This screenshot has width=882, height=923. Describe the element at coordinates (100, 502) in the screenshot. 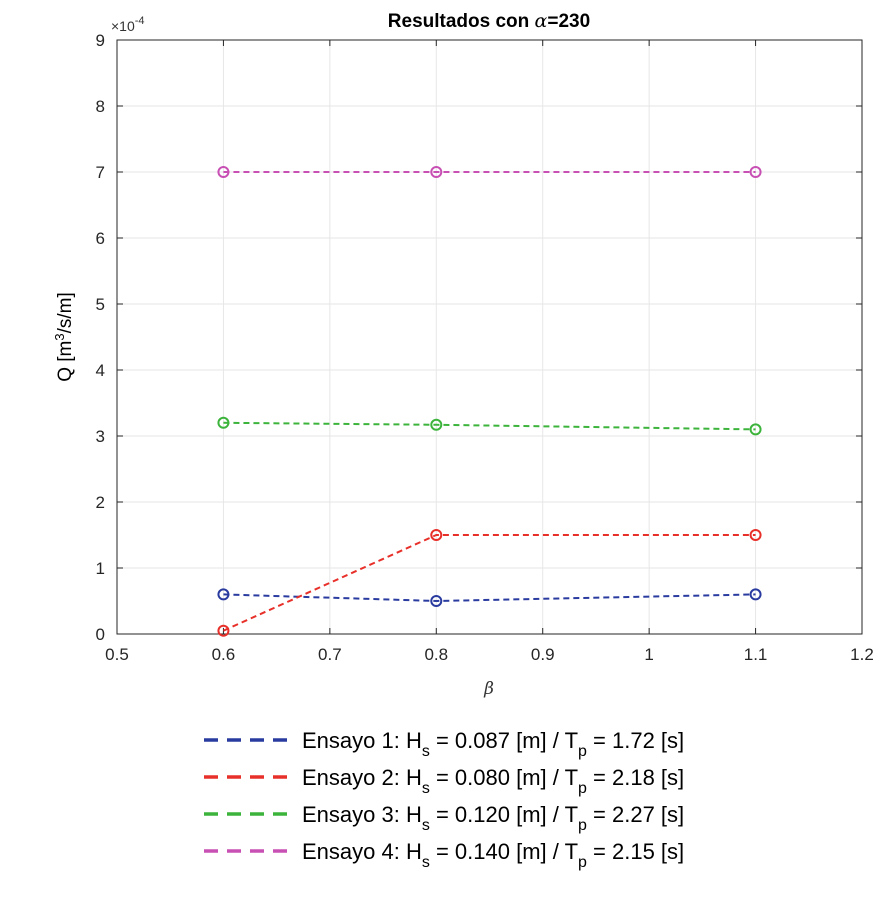

I see `y-tick-label: 2` at that location.